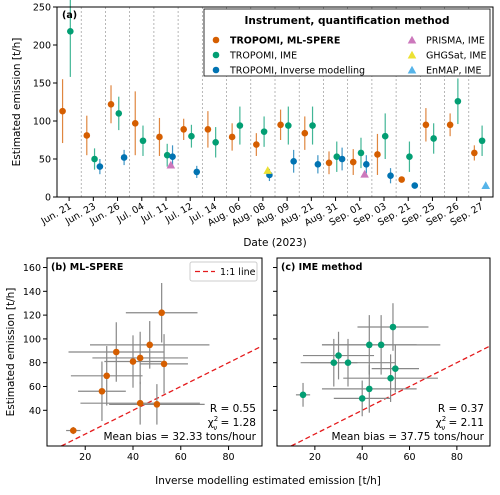  I want to click on x-axis-label: Date (2023), so click(274, 243).